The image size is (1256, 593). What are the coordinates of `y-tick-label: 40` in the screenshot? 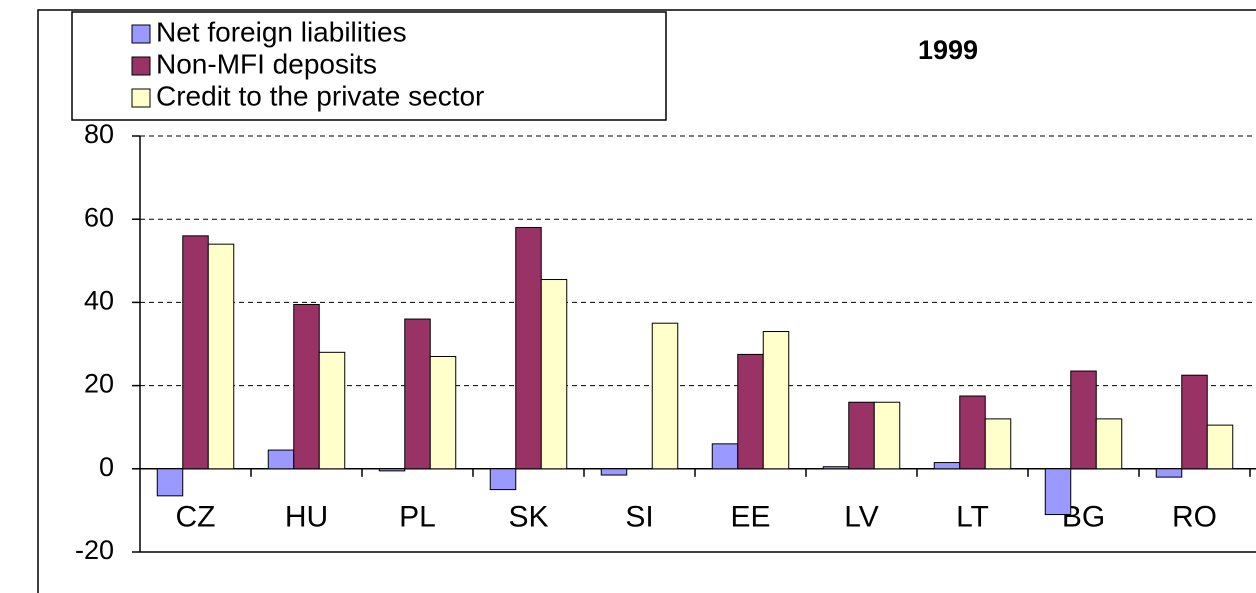 It's located at (99, 301).